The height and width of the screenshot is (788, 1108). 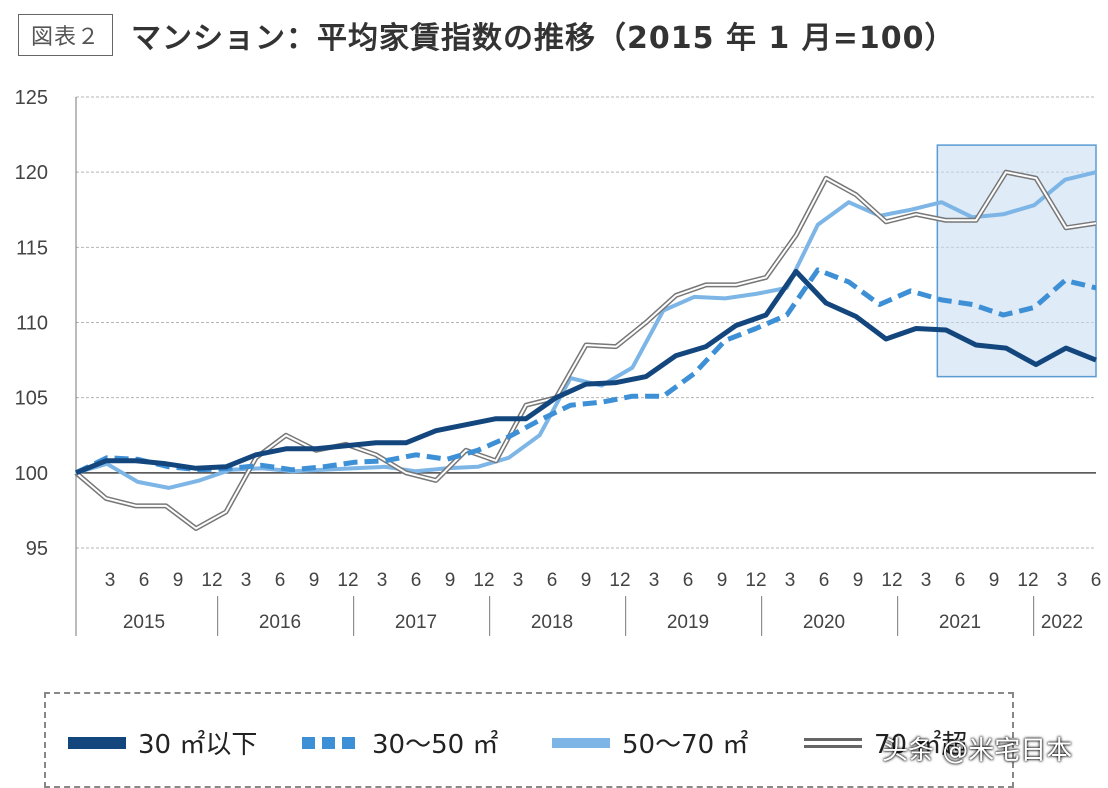 What do you see at coordinates (529, 740) in the screenshot?
I see `legend: 30 ㎡以下 30～50 ㎡ 50～70 ㎡ 70 ㎡超` at bounding box center [529, 740].